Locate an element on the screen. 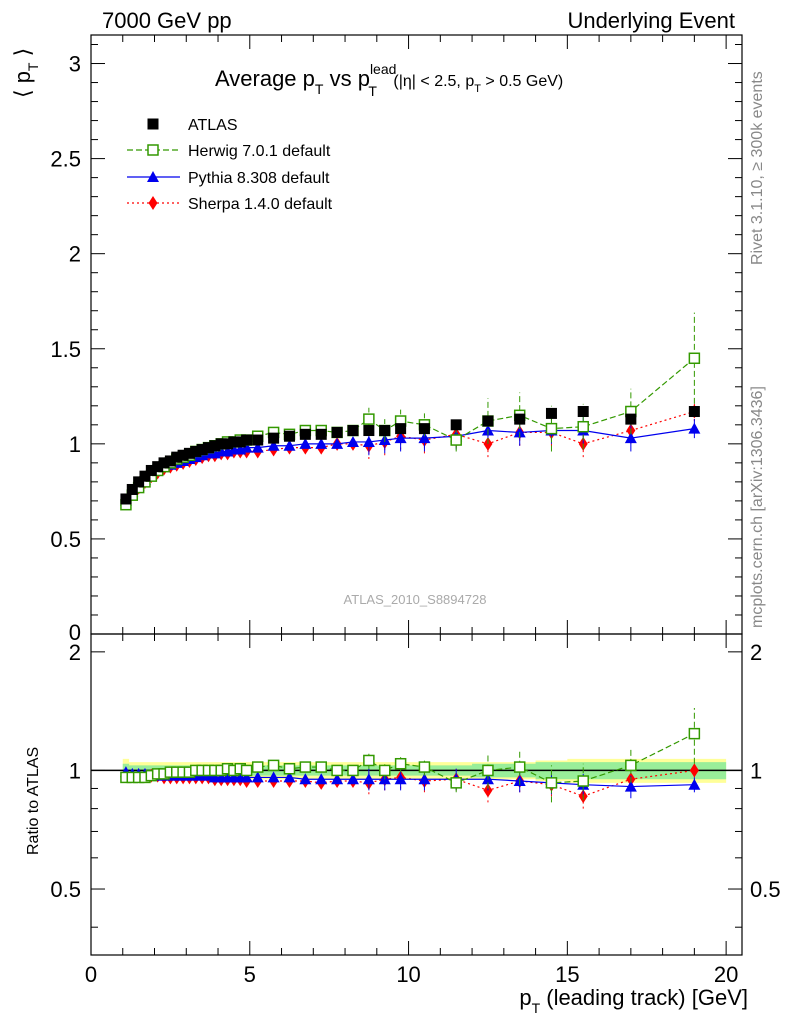  y-axis-label-ratio: Ratio to ATLAS is located at coordinates (33, 801).